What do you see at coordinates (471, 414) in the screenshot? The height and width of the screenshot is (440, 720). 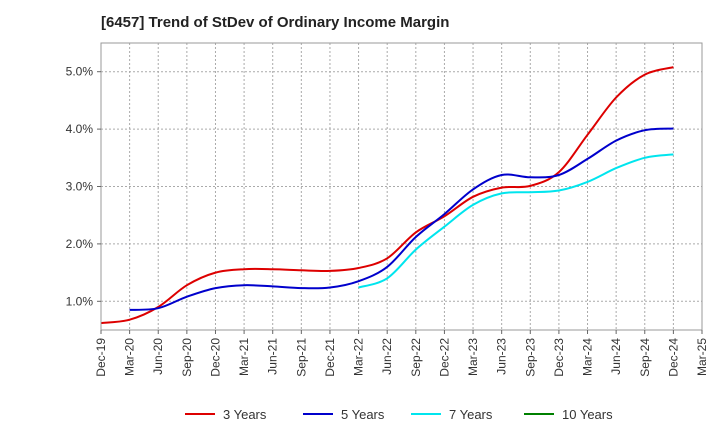 I see `legend-label-7-years: 7 Years` at bounding box center [471, 414].